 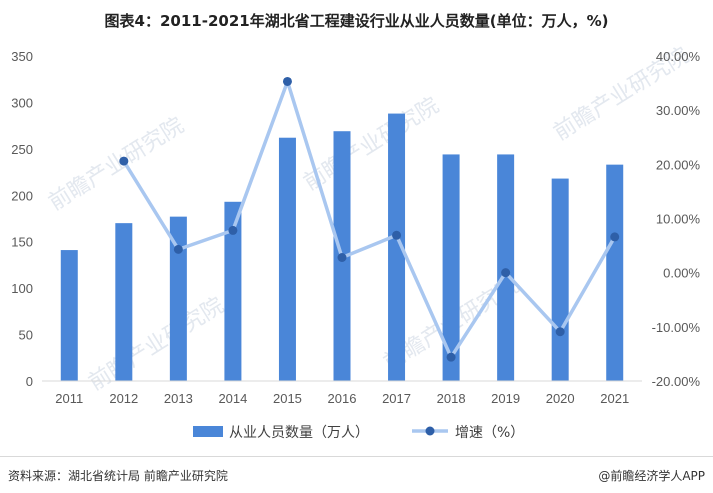 I want to click on growth-point-2018, so click(x=451, y=357).